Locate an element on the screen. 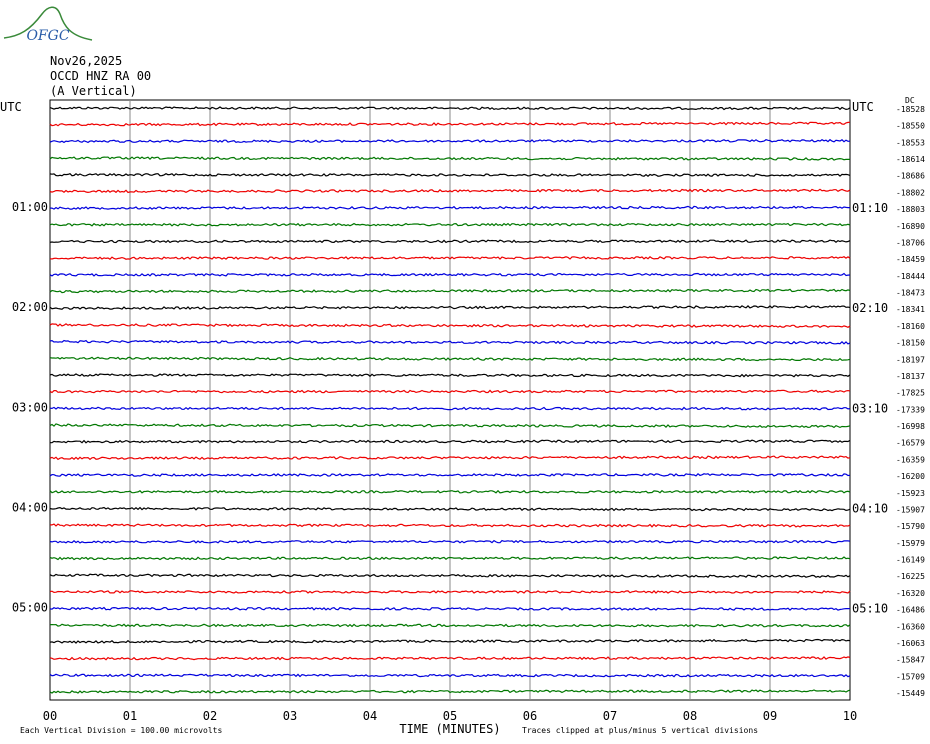 The image size is (930, 744). trace-offset: -18553 is located at coordinates (910, 142).